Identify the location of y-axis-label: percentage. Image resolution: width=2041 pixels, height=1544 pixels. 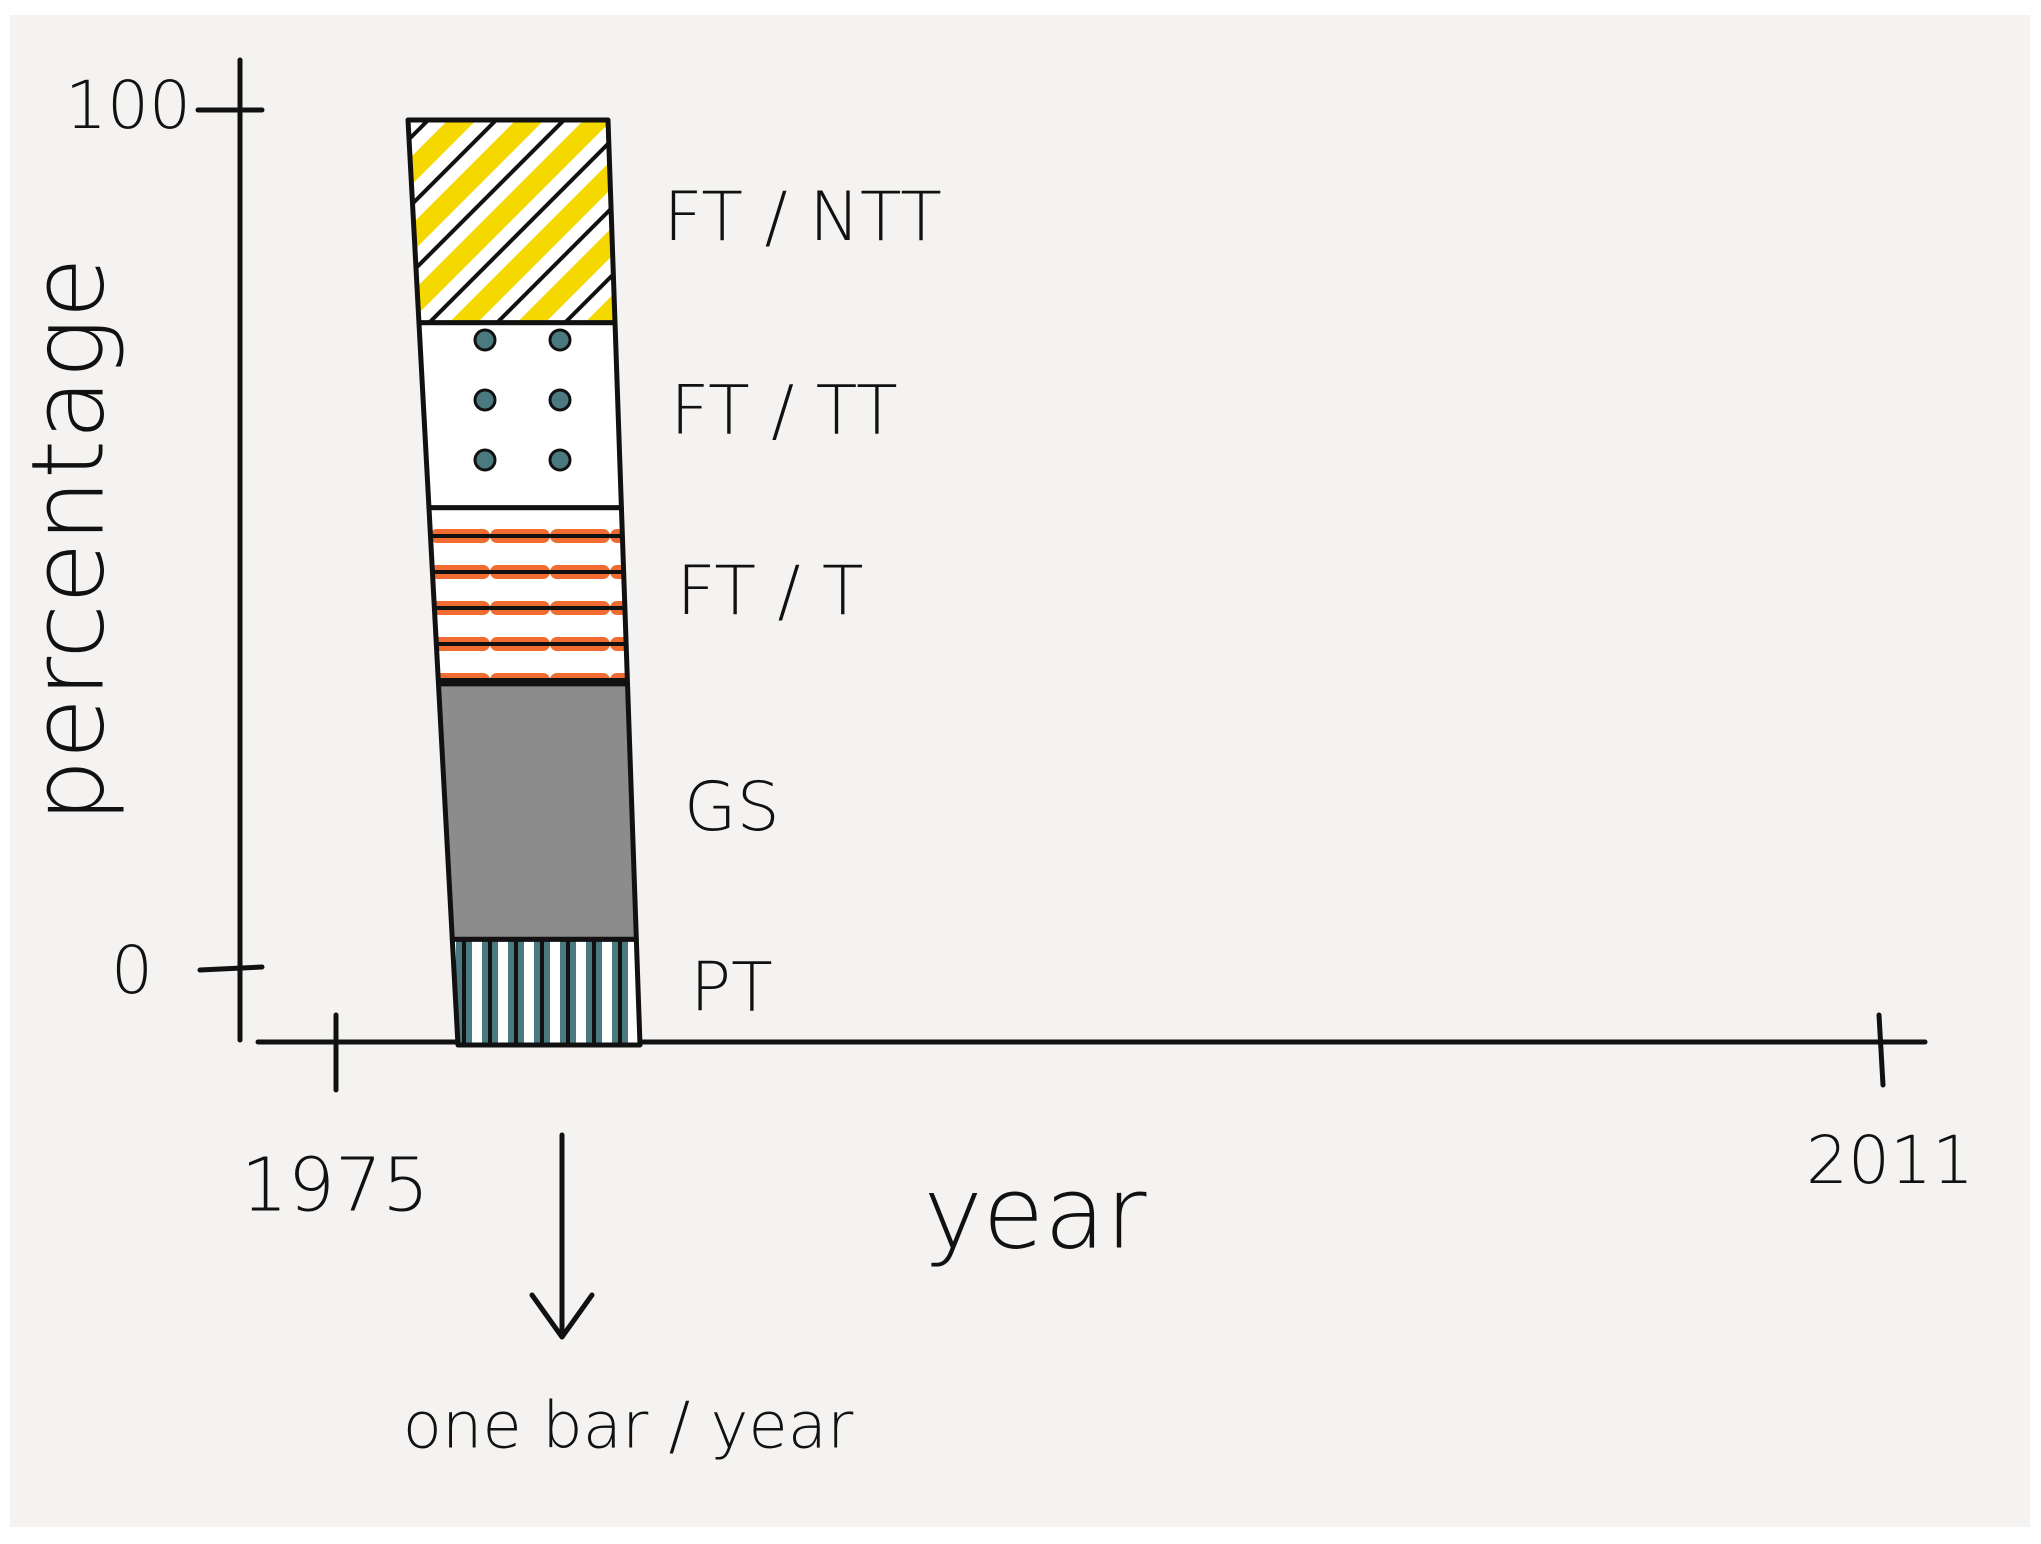
(68, 540).